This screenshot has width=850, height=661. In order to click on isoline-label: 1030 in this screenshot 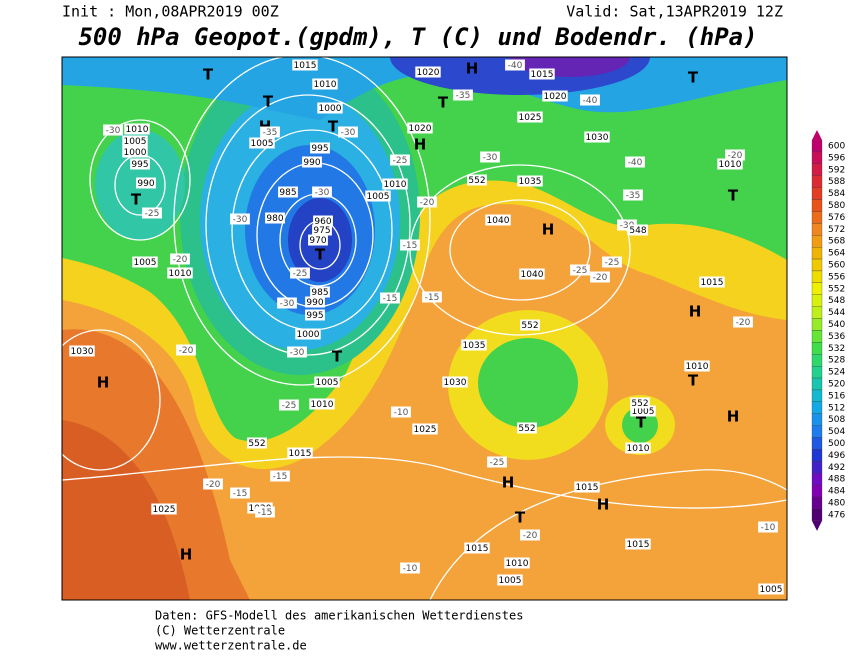, I will do `click(82, 352)`.